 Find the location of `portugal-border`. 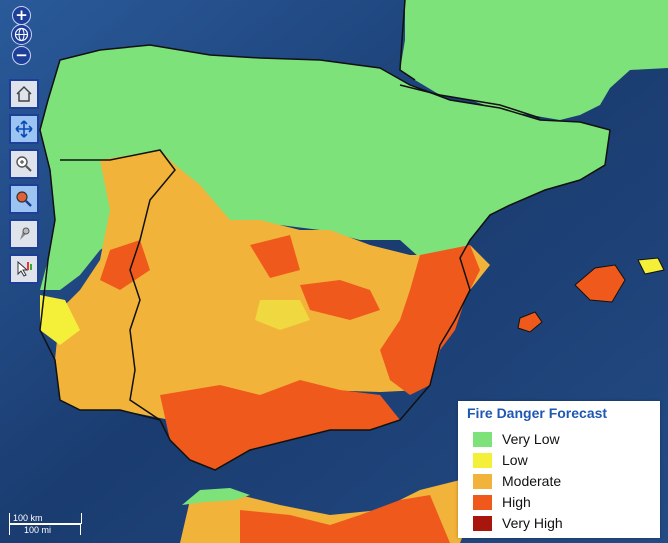

portugal-border is located at coordinates (118, 285).